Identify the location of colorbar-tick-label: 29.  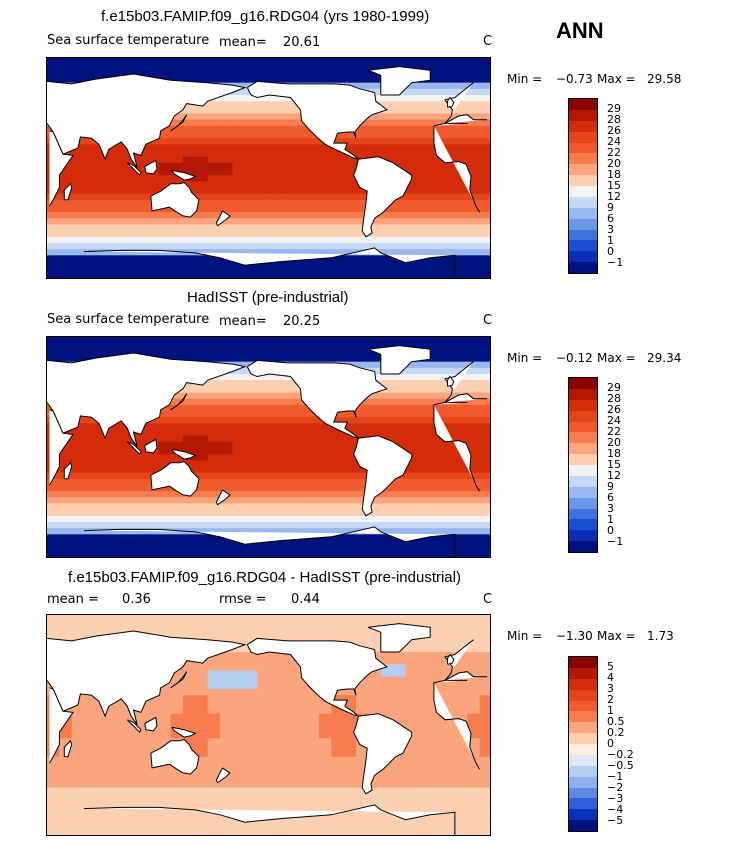
(614, 387).